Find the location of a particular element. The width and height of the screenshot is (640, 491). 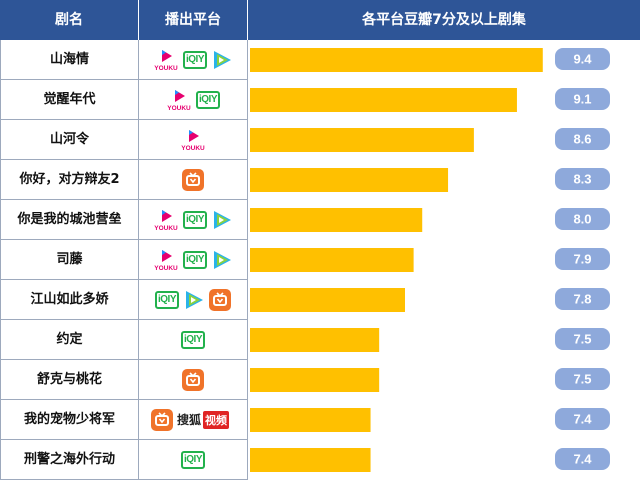

table-row: 你是我的城池营垒 YOUKU iQIY is located at coordinates (320, 220).